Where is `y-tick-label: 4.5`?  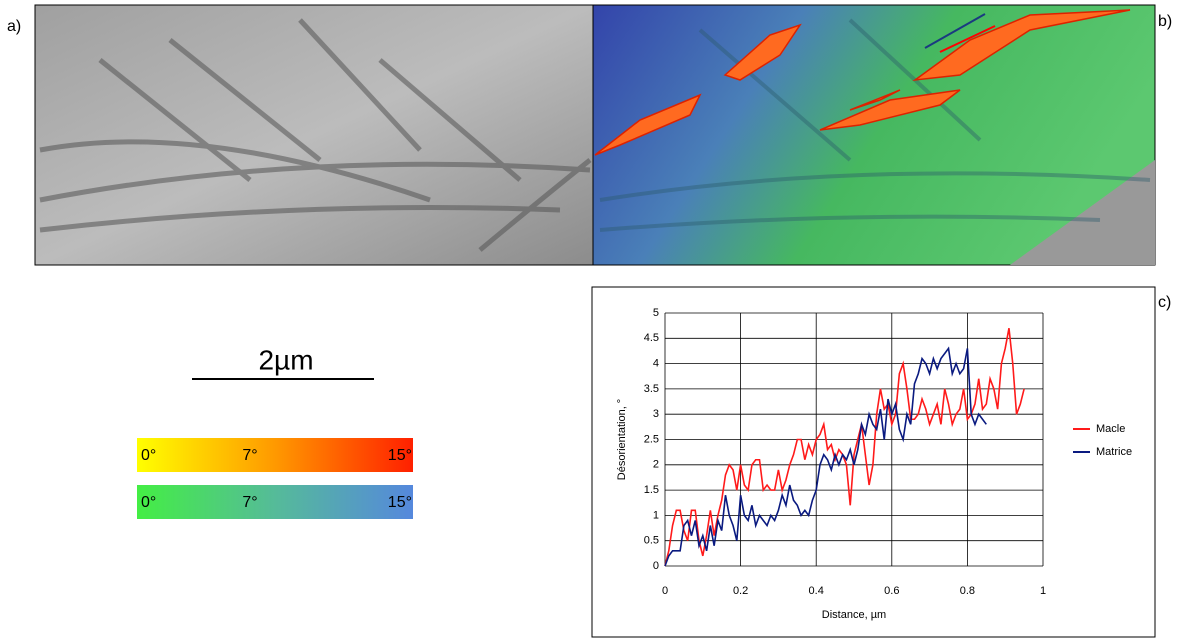 y-tick-label: 4.5 is located at coordinates (651, 338).